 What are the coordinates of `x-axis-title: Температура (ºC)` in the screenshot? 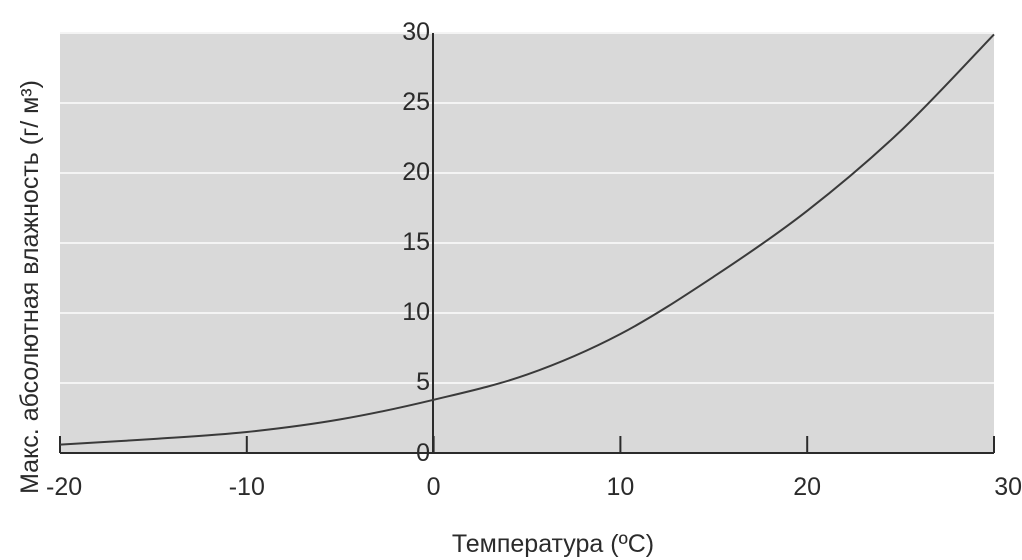 It's located at (553, 544).